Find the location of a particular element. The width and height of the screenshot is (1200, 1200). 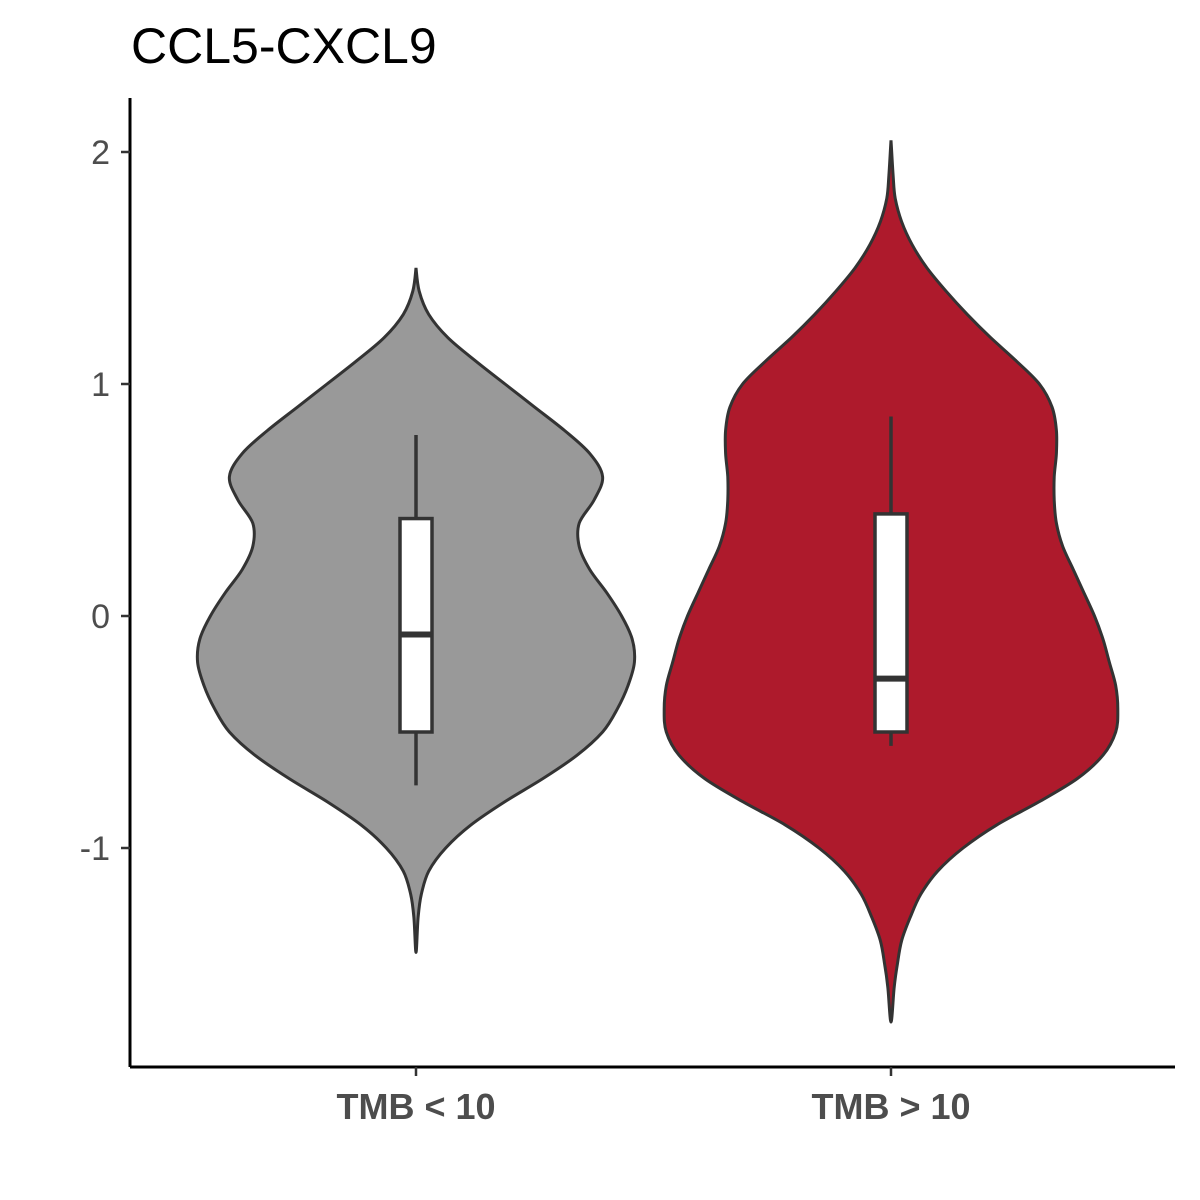

y-tick-label: 1 is located at coordinates (100, 385).